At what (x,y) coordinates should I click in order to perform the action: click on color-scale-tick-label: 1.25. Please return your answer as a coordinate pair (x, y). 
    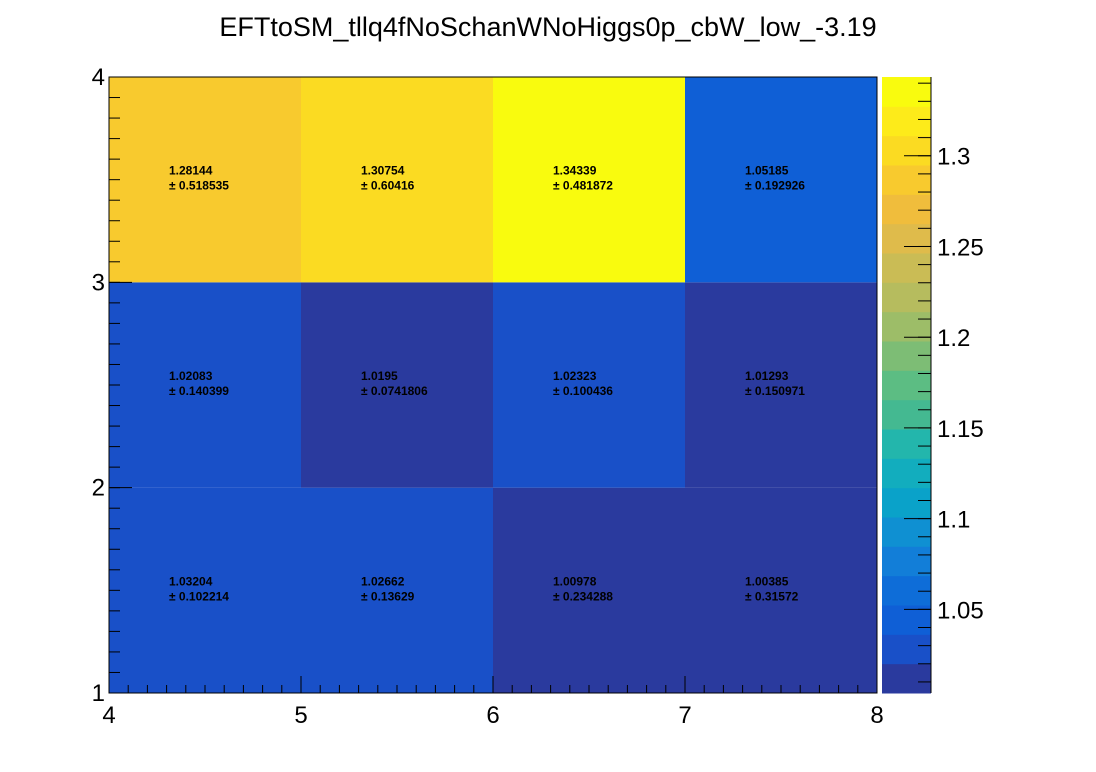
    Looking at the image, I should click on (960, 247).